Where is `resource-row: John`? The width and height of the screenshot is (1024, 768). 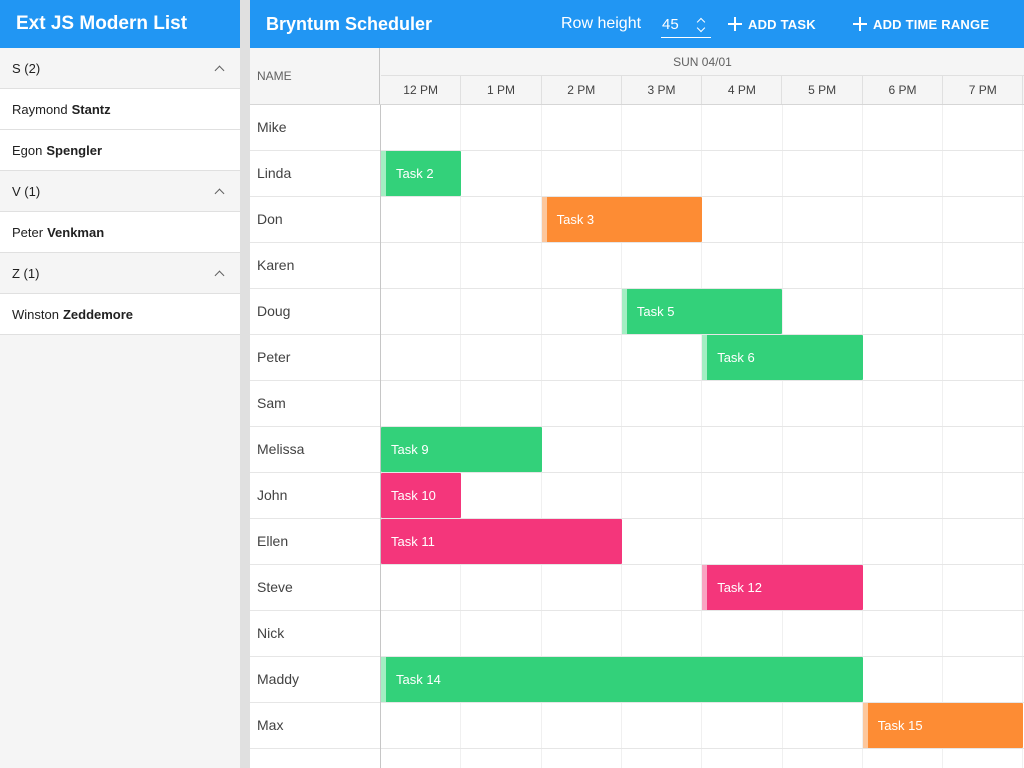 resource-row: John is located at coordinates (637, 496).